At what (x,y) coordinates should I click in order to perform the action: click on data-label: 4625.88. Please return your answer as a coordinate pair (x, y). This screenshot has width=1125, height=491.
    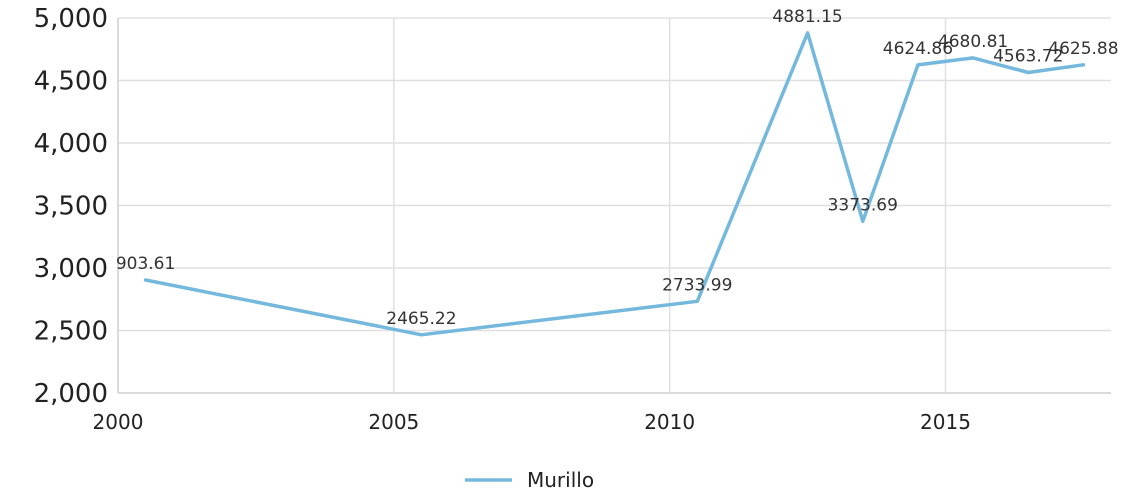
    Looking at the image, I should click on (1083, 49).